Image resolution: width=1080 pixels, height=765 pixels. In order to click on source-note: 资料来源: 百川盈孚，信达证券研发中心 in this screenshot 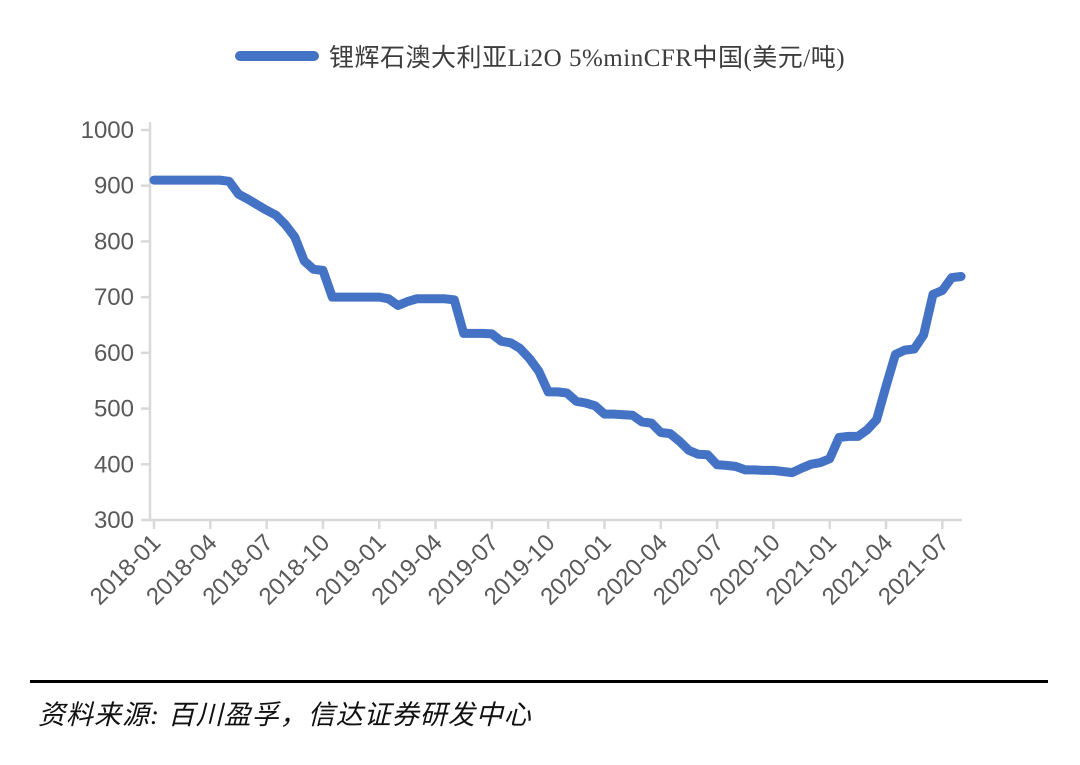, I will do `click(285, 715)`.